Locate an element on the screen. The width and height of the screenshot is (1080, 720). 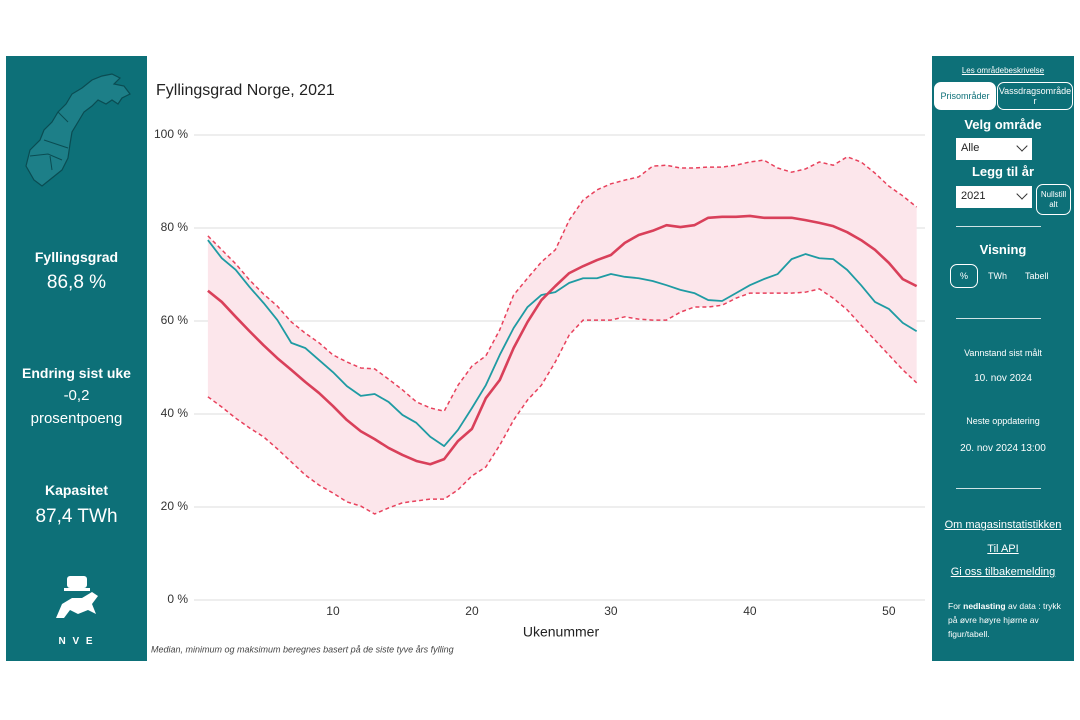
y-tick-label: 20 % is located at coordinates (175, 506).